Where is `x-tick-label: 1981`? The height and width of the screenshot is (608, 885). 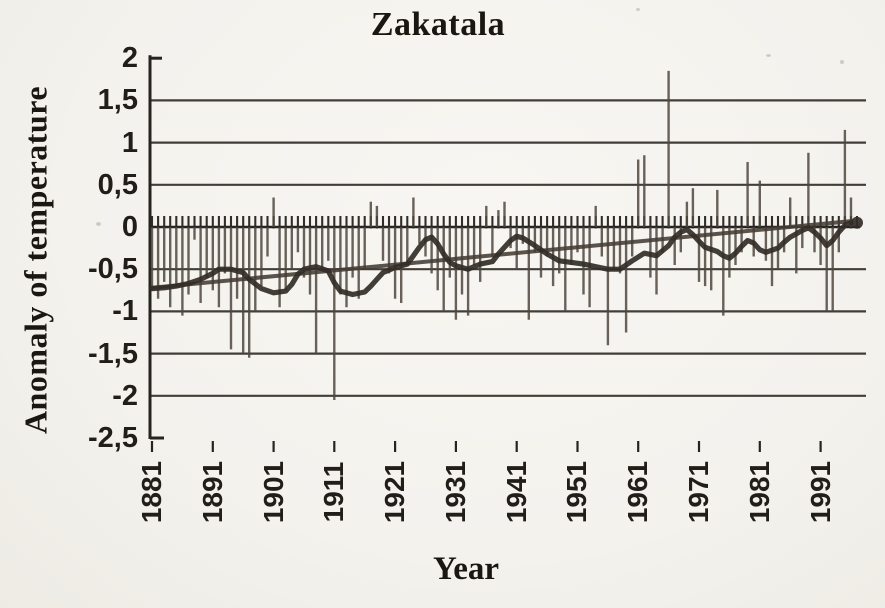 x-tick-label: 1981 is located at coordinates (759, 492).